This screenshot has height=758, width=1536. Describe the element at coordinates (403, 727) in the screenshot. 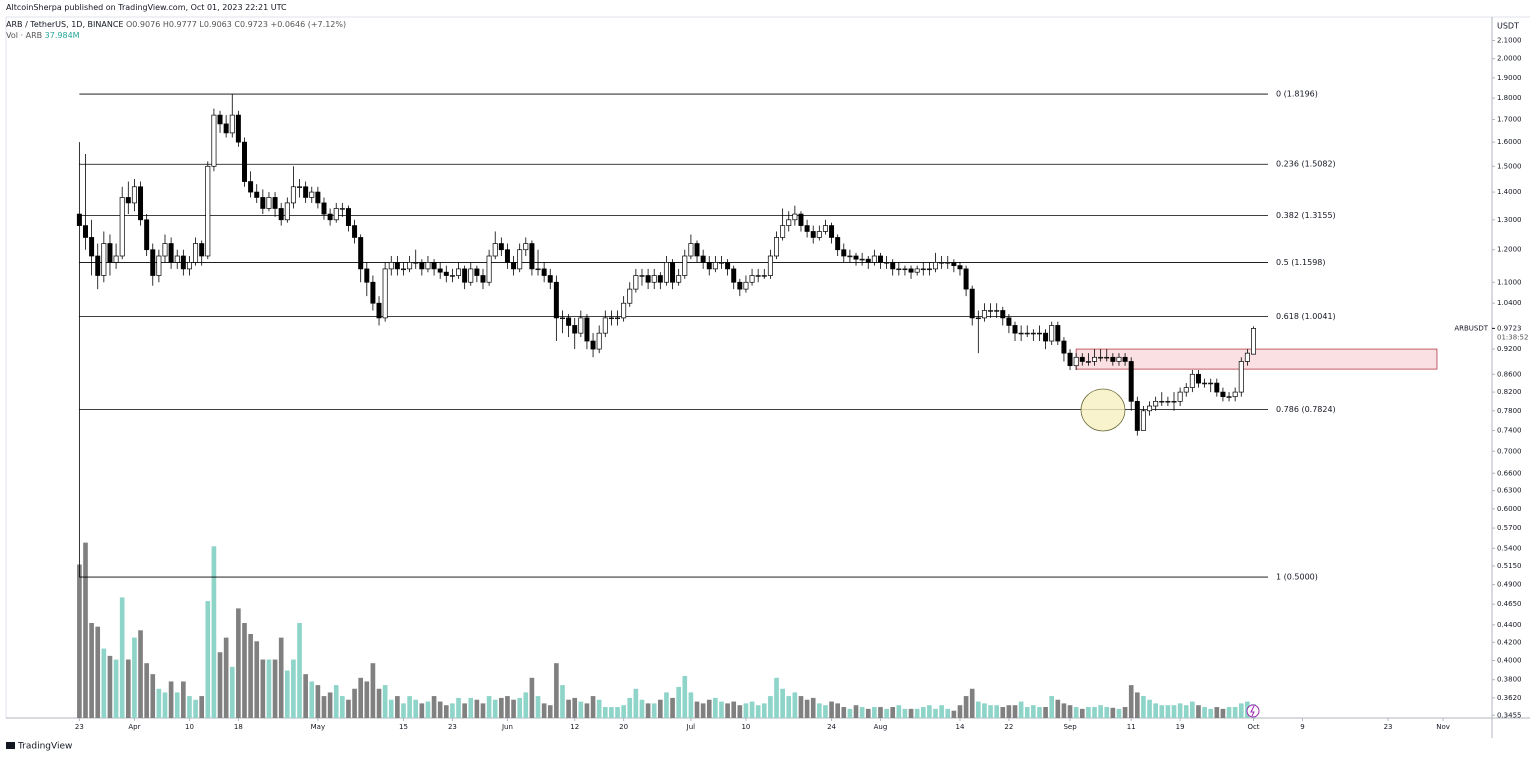

I see `x-tick-label: 15` at that location.